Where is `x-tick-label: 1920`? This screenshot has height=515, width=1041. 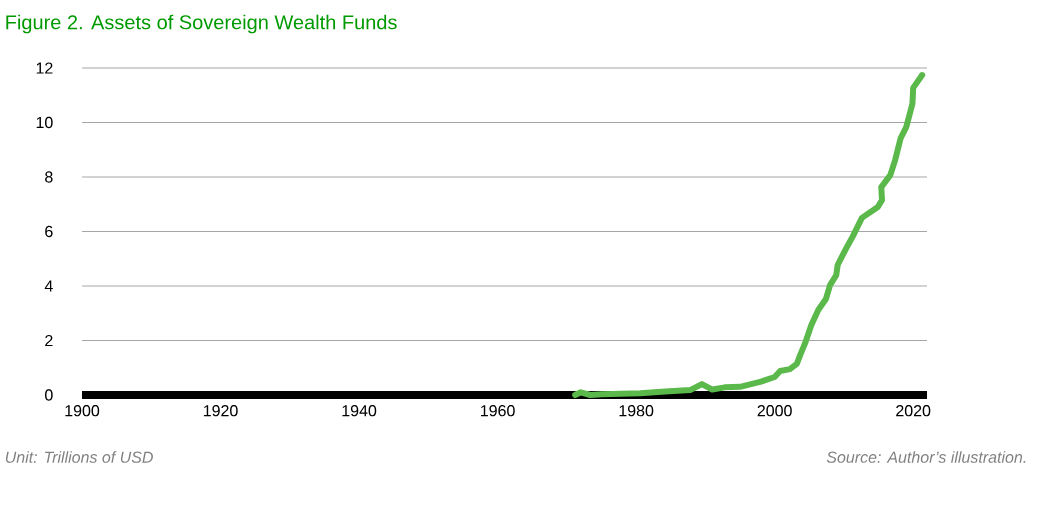 x-tick-label: 1920 is located at coordinates (220, 411).